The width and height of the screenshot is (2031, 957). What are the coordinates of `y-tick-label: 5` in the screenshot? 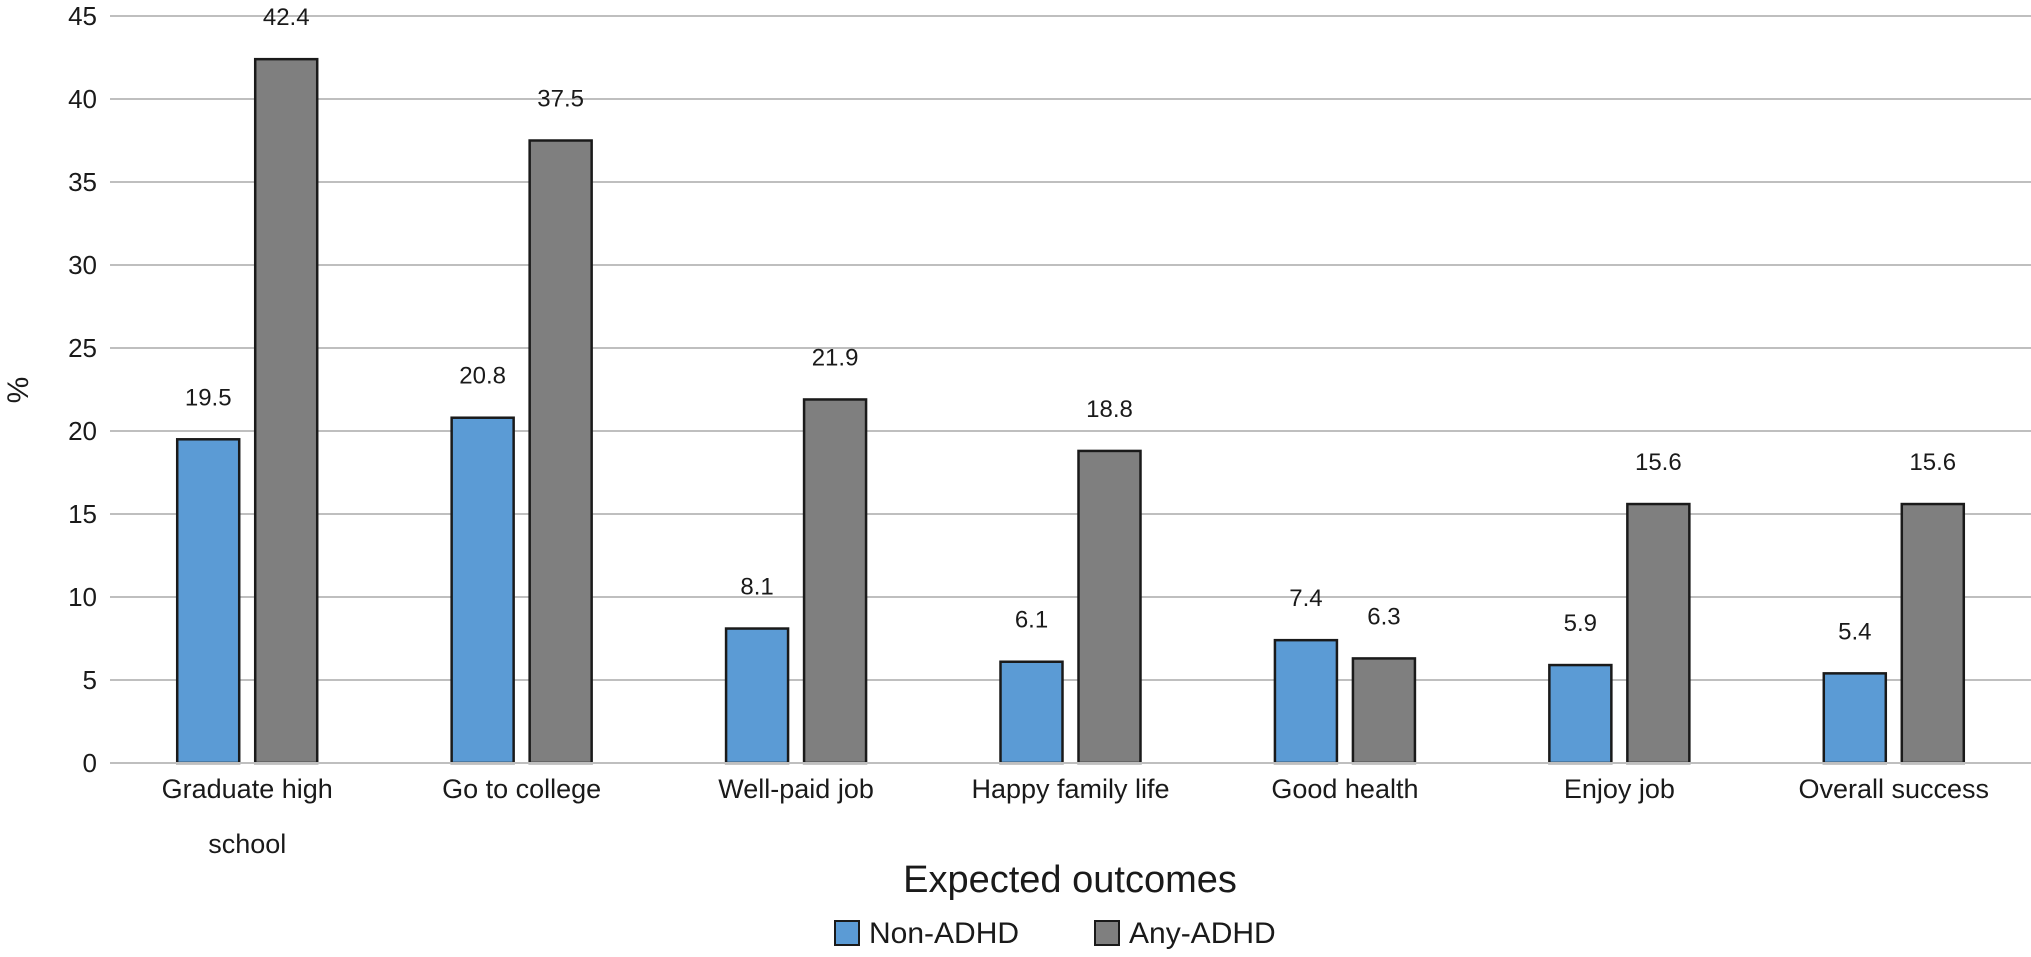 It's located at (90, 680).